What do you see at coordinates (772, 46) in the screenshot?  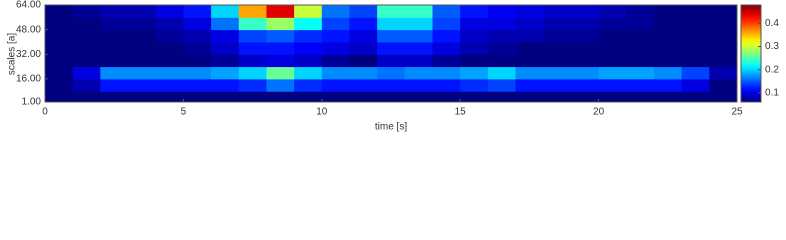 I see `colorbar-tick-label: 0.3` at bounding box center [772, 46].